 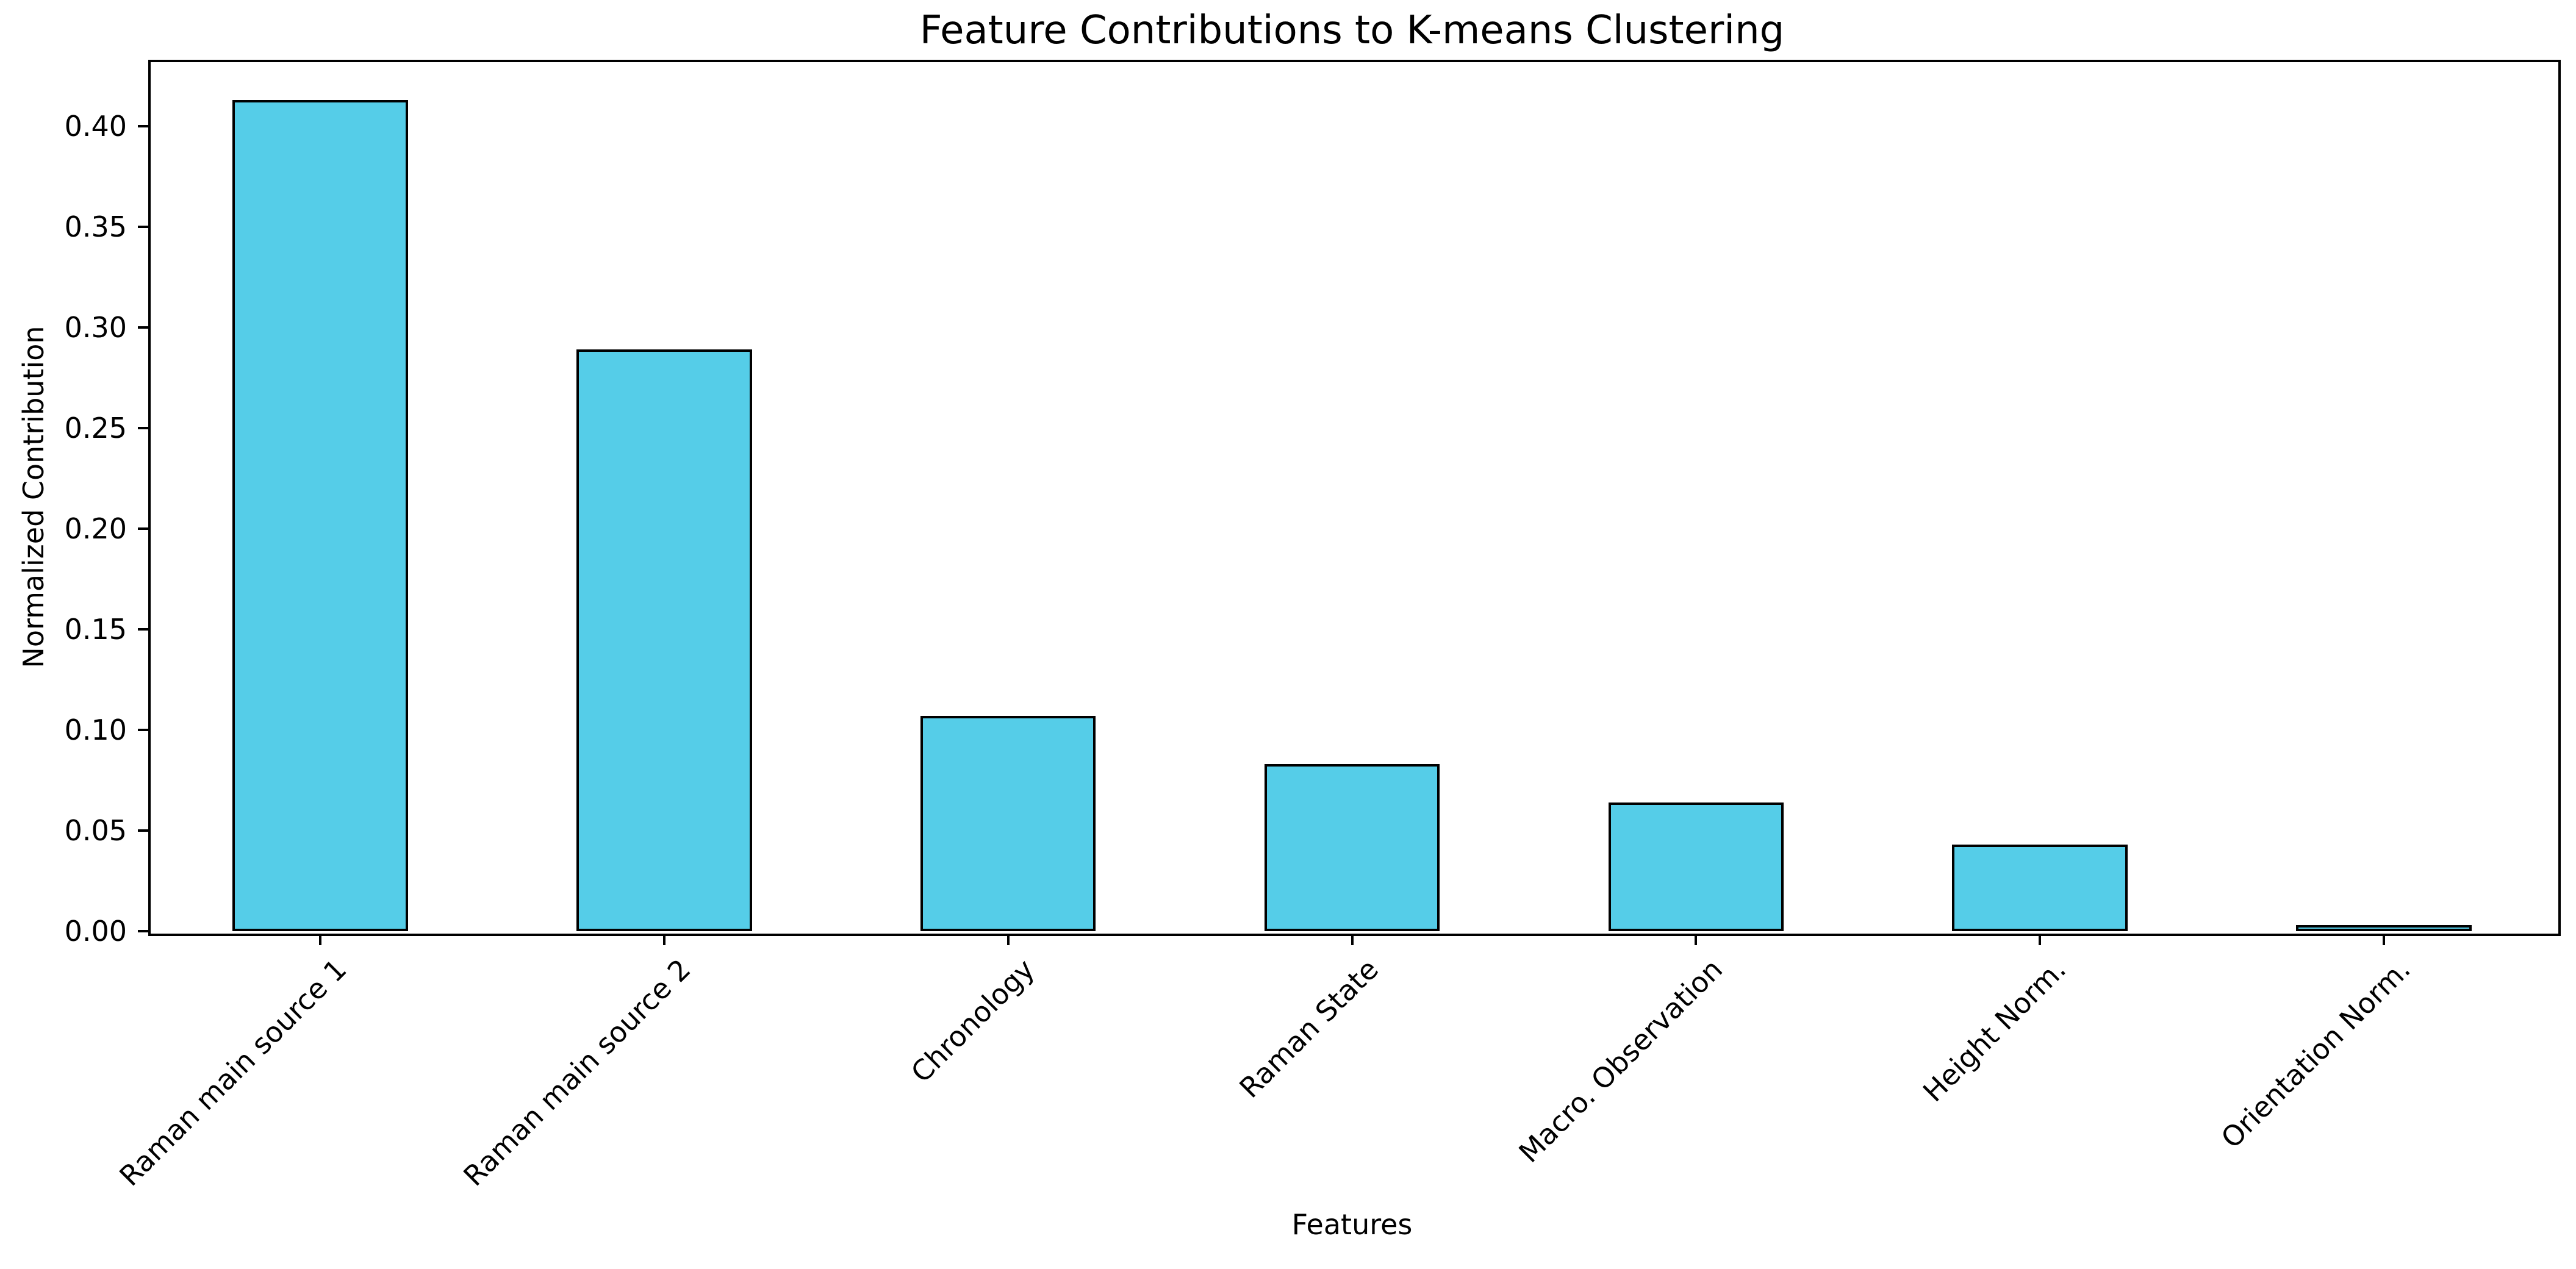 I want to click on x-tick-label: Raman main source 1, so click(x=233, y=1073).